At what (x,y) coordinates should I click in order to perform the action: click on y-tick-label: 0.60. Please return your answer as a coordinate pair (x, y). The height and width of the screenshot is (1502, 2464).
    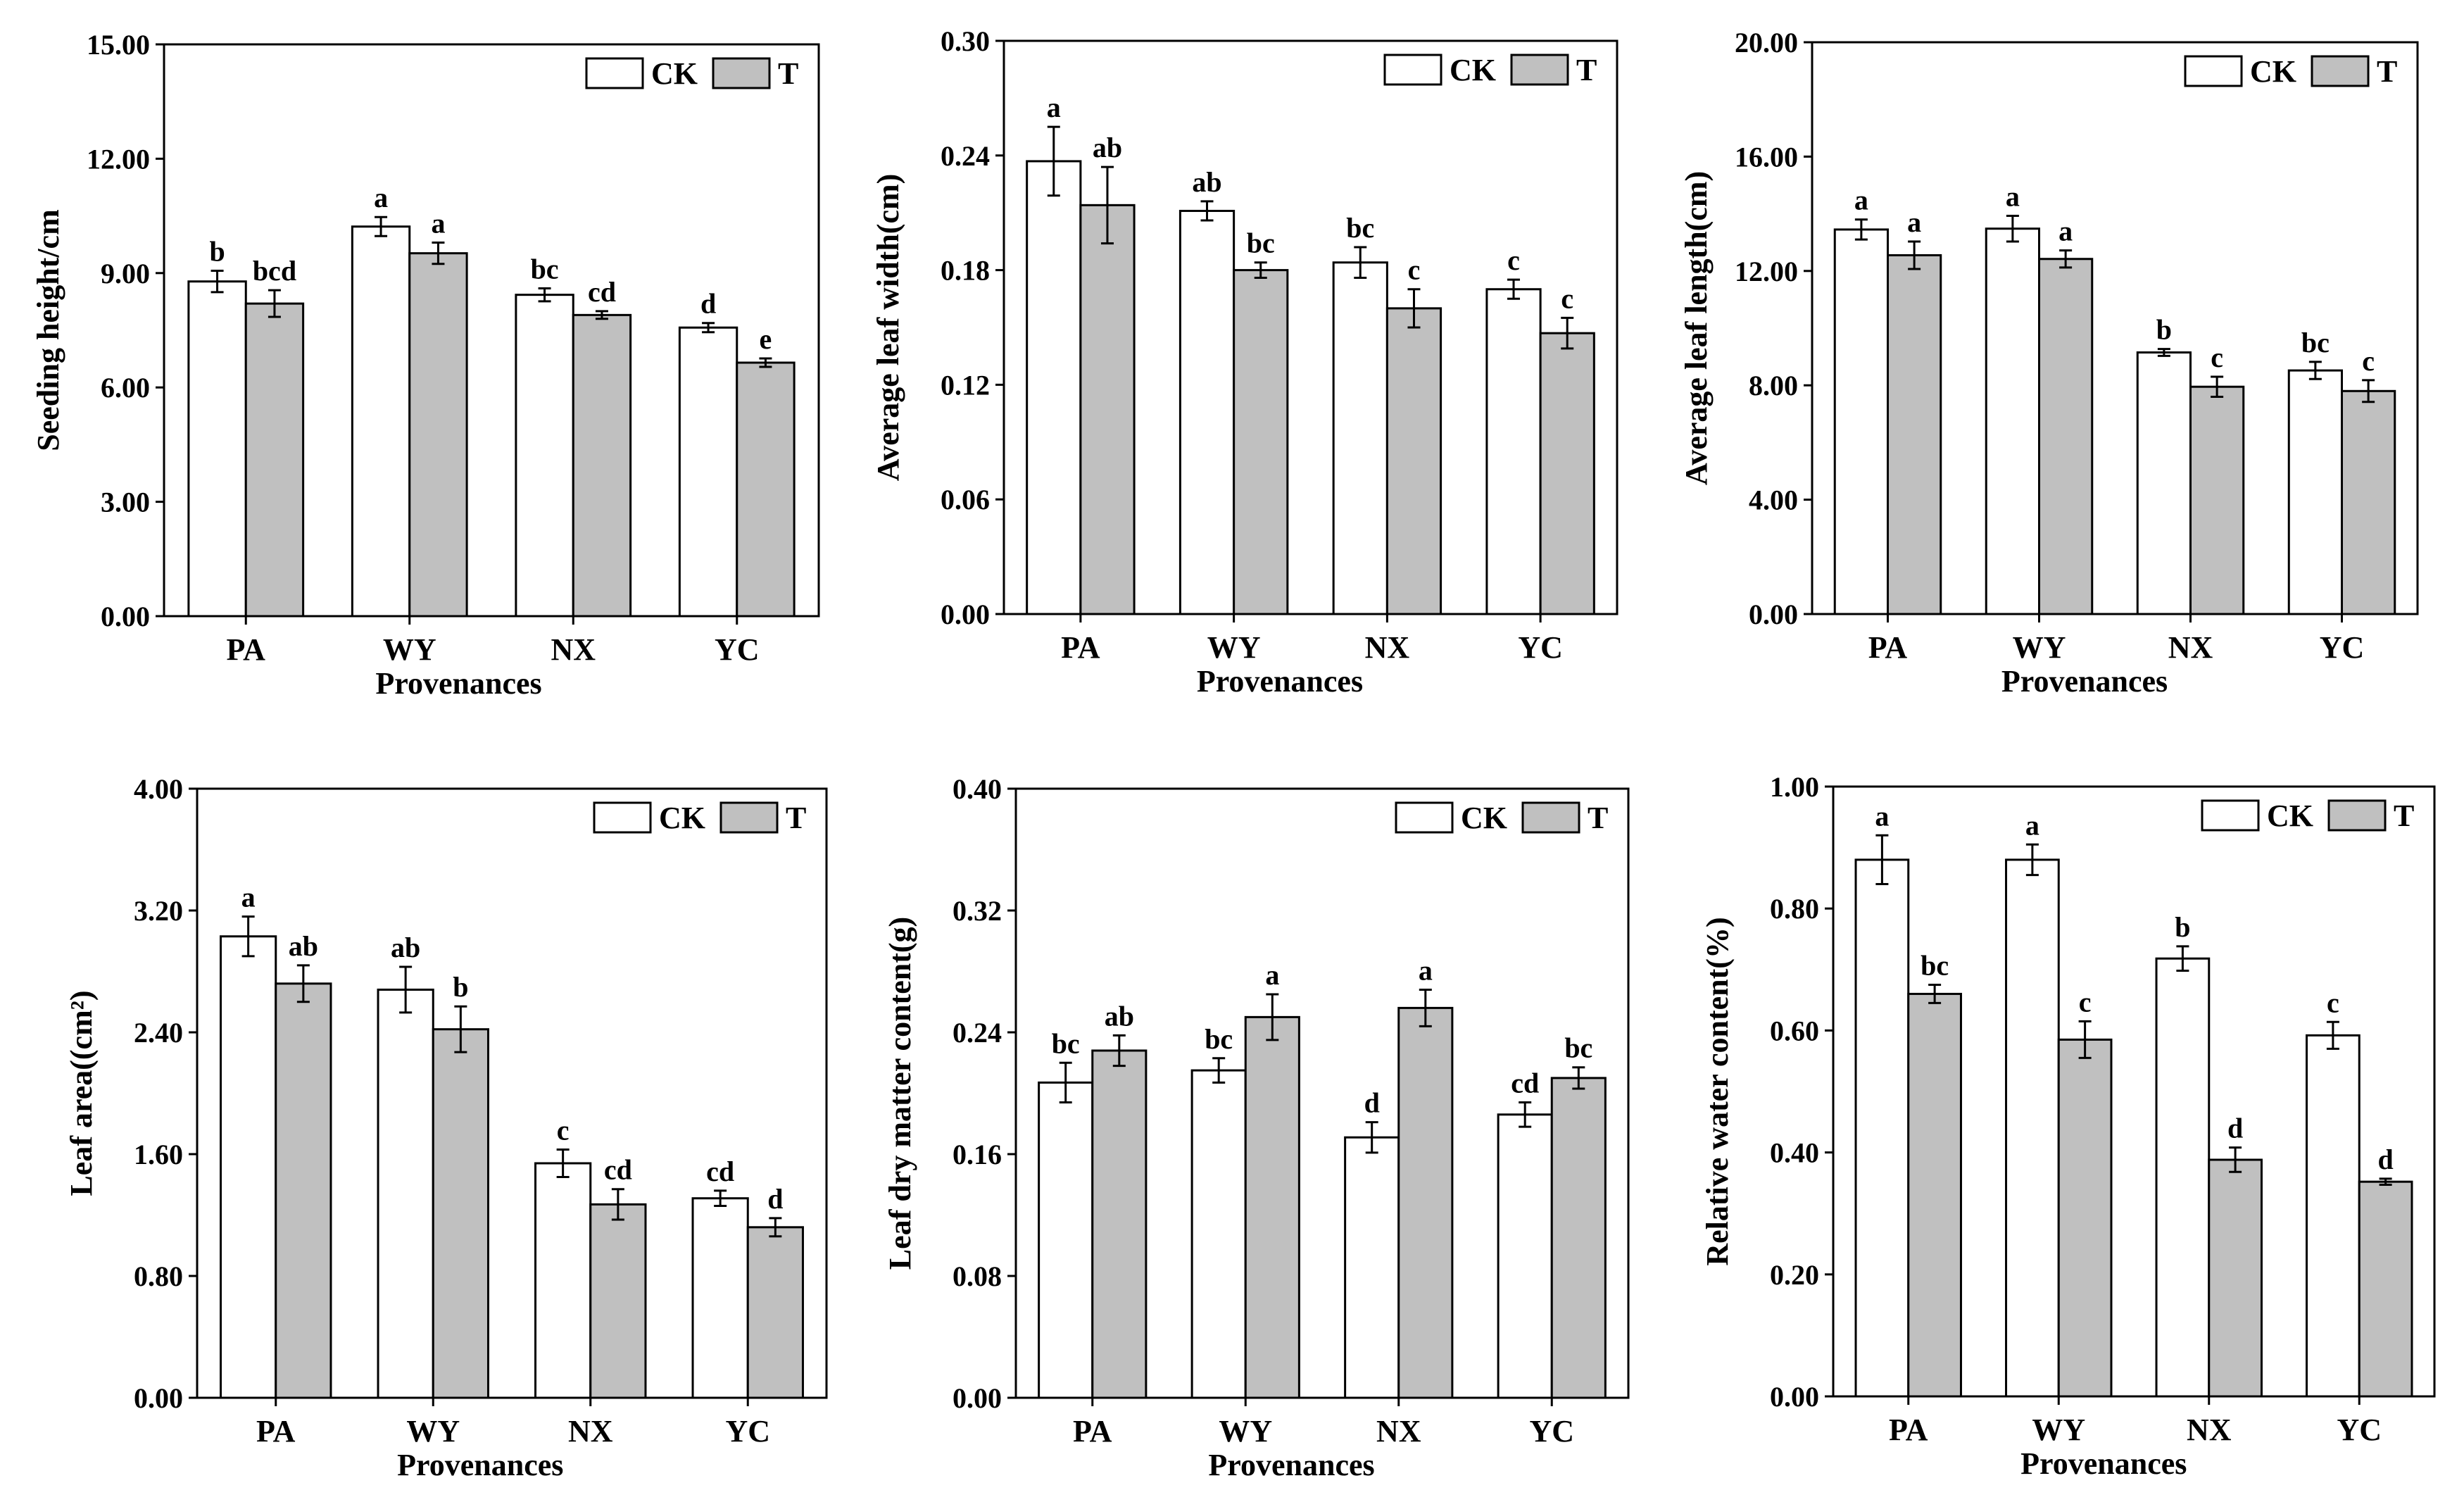
    Looking at the image, I should click on (1794, 1030).